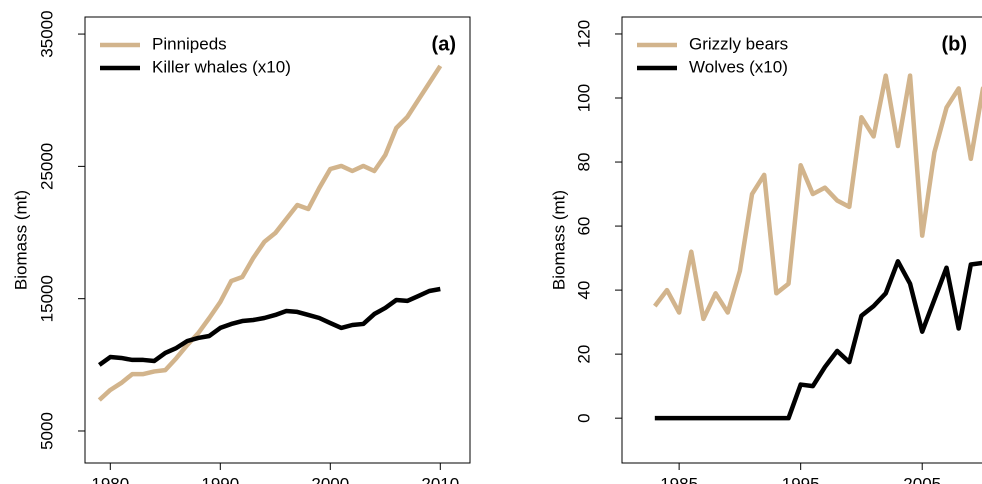 The height and width of the screenshot is (484, 982). I want to click on x-tick-label: 2005, so click(922, 479).